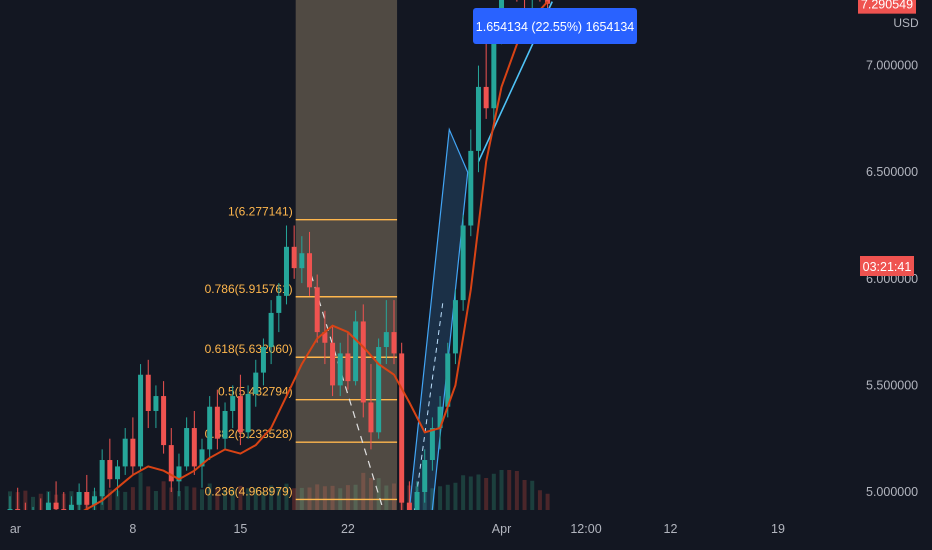  Describe the element at coordinates (892, 172) in the screenshot. I see `price-tick-label: 6.500000` at that location.